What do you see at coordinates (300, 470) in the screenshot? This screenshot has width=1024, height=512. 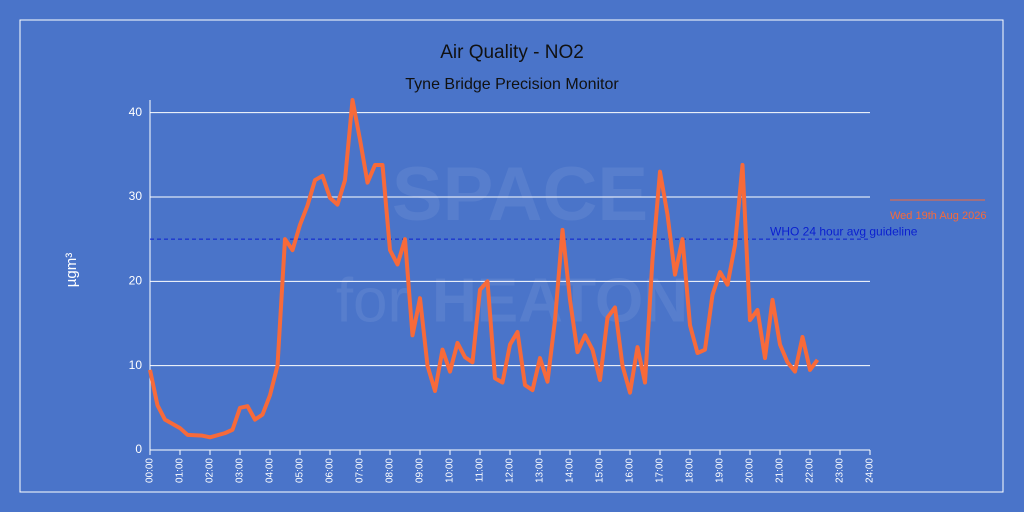 I see `x-tick-label: 05:00` at bounding box center [300, 470].